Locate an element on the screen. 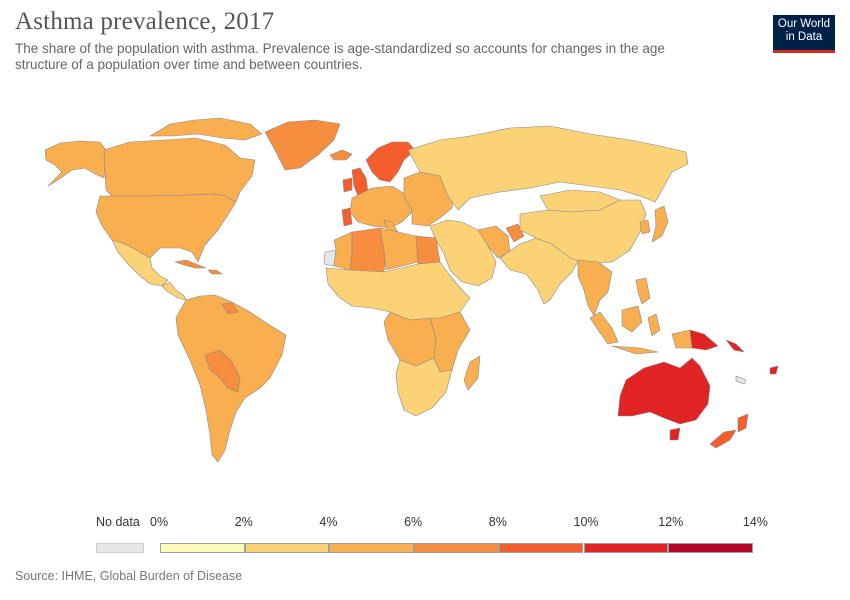 The image size is (850, 600). logo-line-2: in Data is located at coordinates (804, 37).